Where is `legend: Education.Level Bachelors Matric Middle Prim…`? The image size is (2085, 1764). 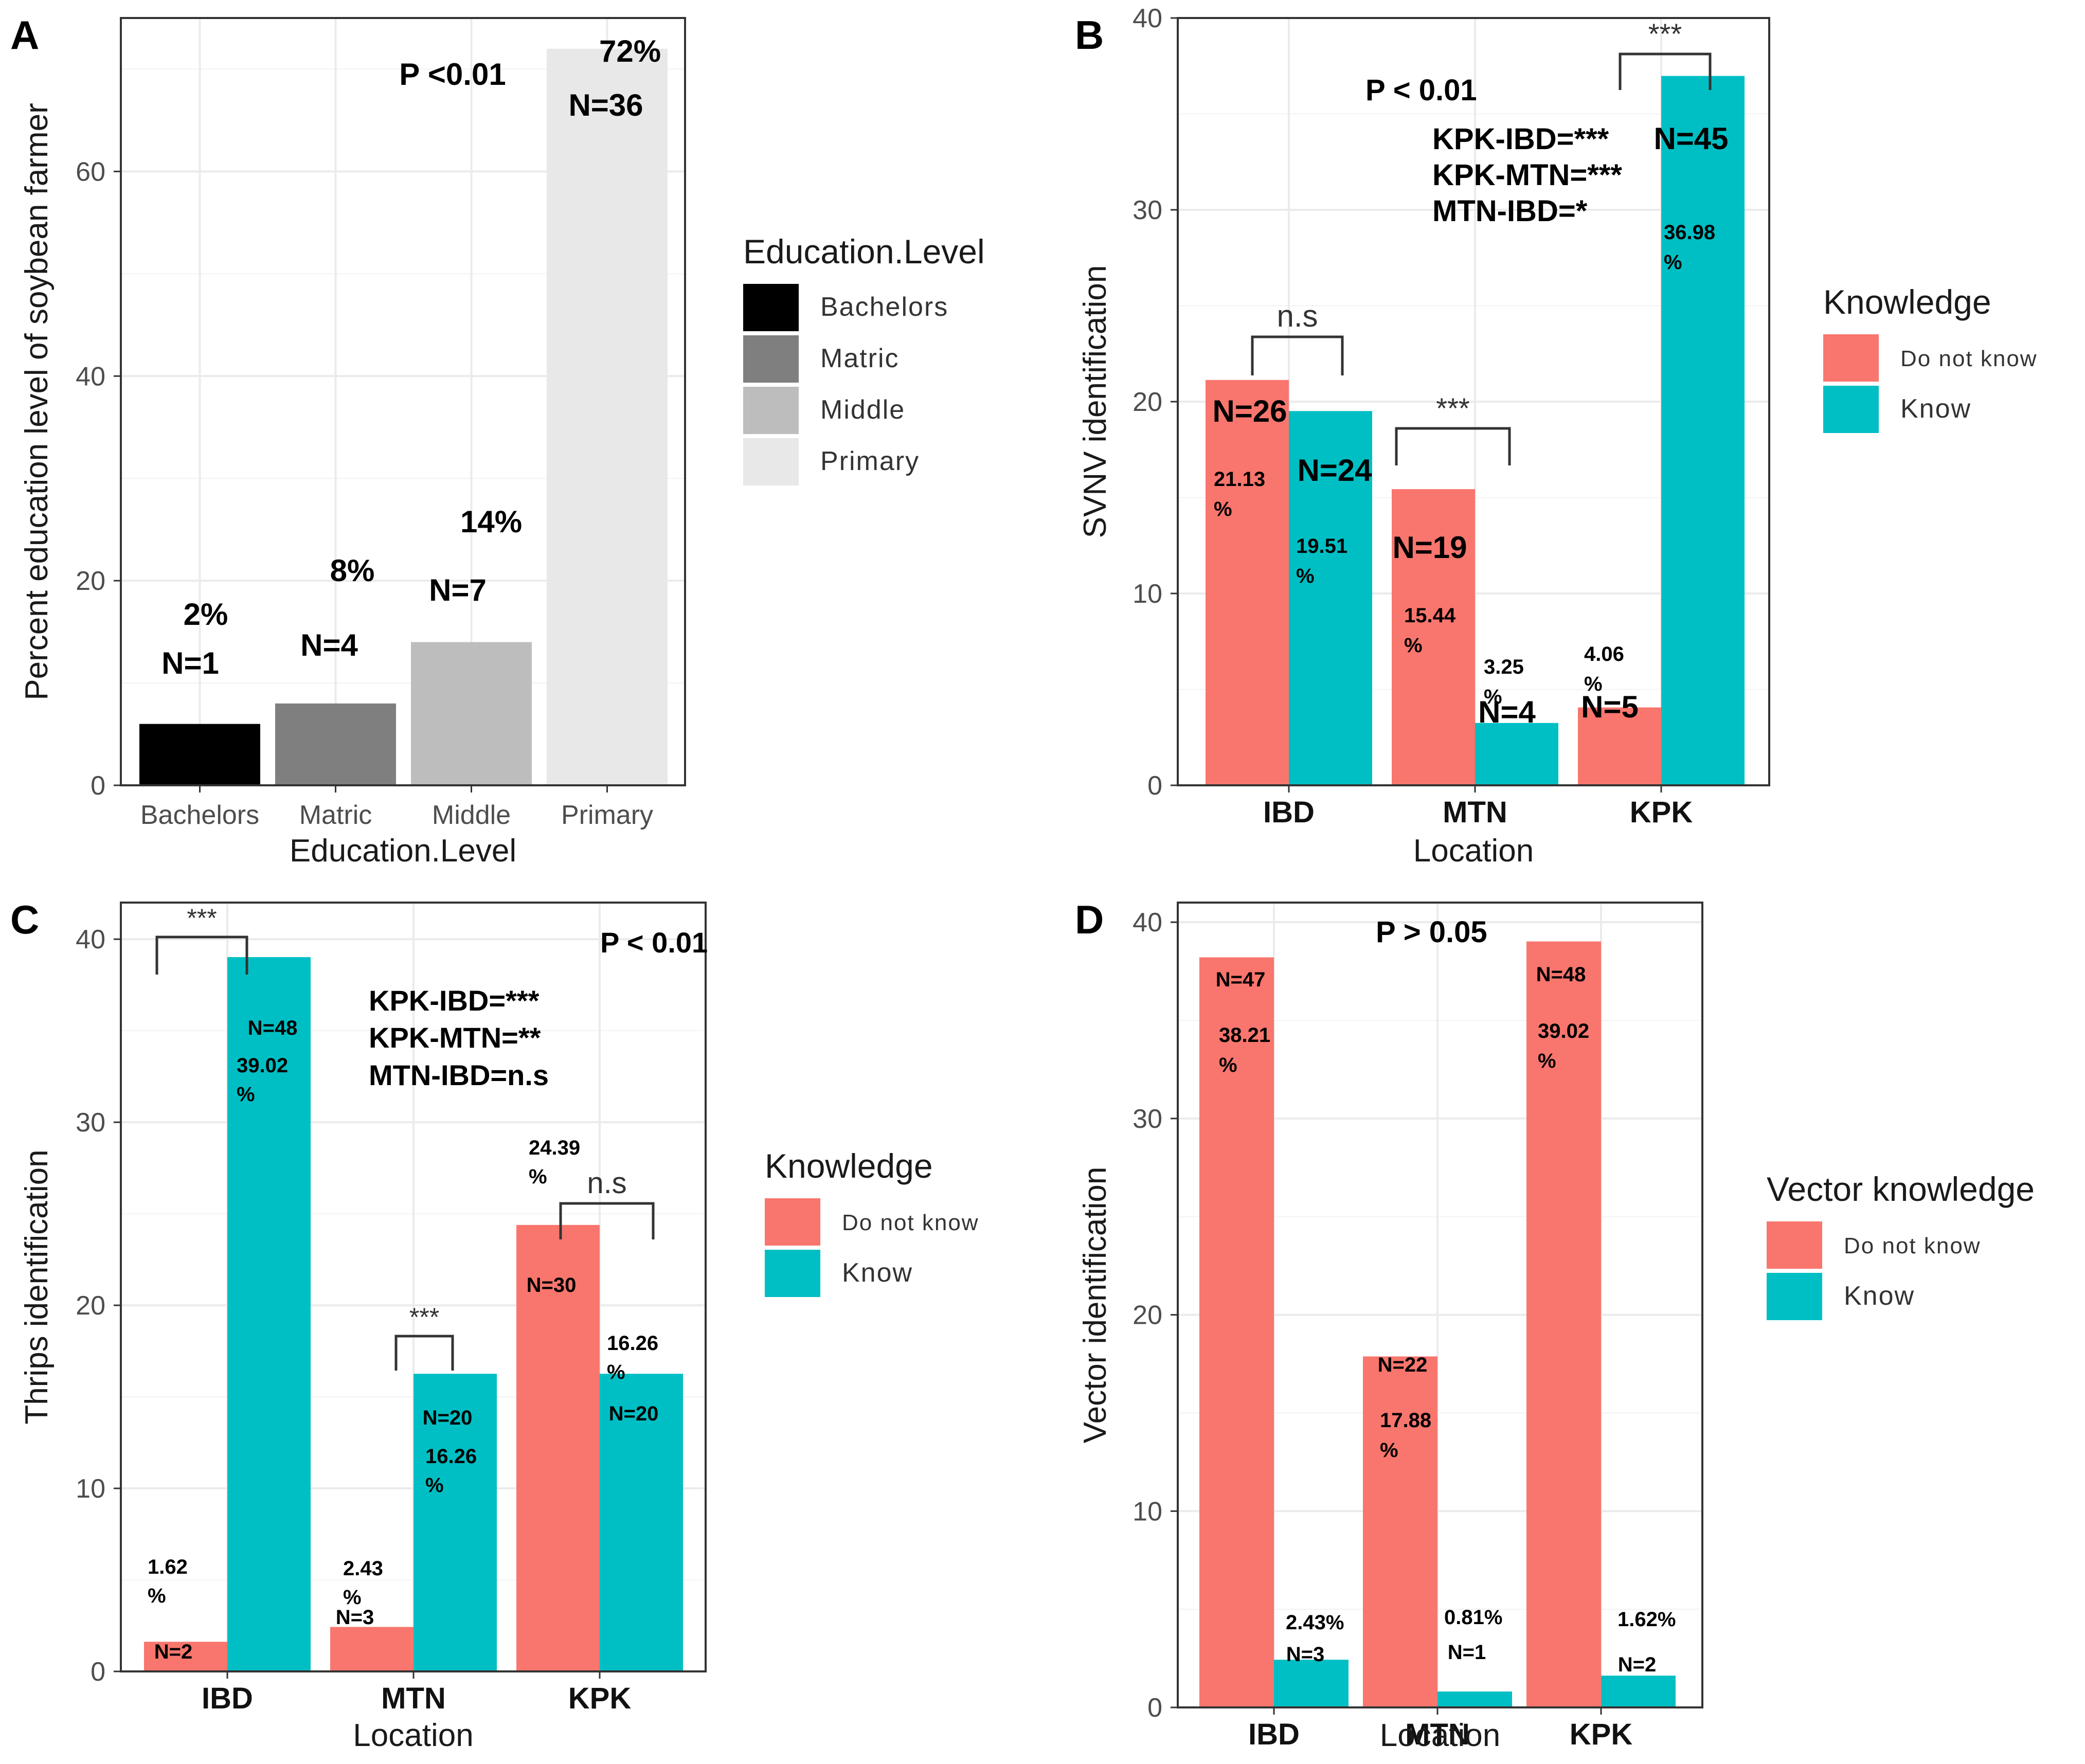 legend: Education.Level Bachelors Matric Middle Prim… is located at coordinates (864, 358).